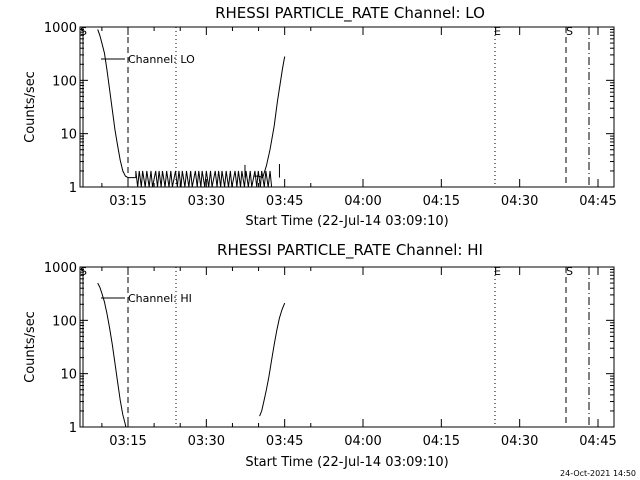  Describe the element at coordinates (598, 473) in the screenshot. I see `timestamp-footer: 24-Oct-2021 14:50` at that location.